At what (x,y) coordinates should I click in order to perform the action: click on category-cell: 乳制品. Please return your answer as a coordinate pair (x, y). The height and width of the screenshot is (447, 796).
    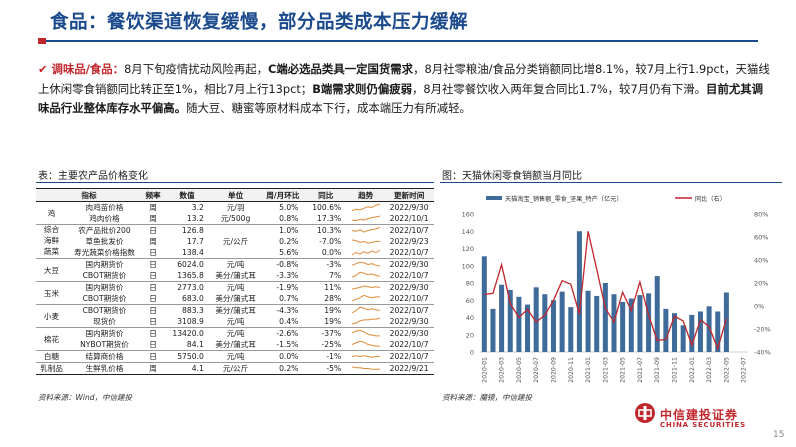
    Looking at the image, I should click on (51, 368).